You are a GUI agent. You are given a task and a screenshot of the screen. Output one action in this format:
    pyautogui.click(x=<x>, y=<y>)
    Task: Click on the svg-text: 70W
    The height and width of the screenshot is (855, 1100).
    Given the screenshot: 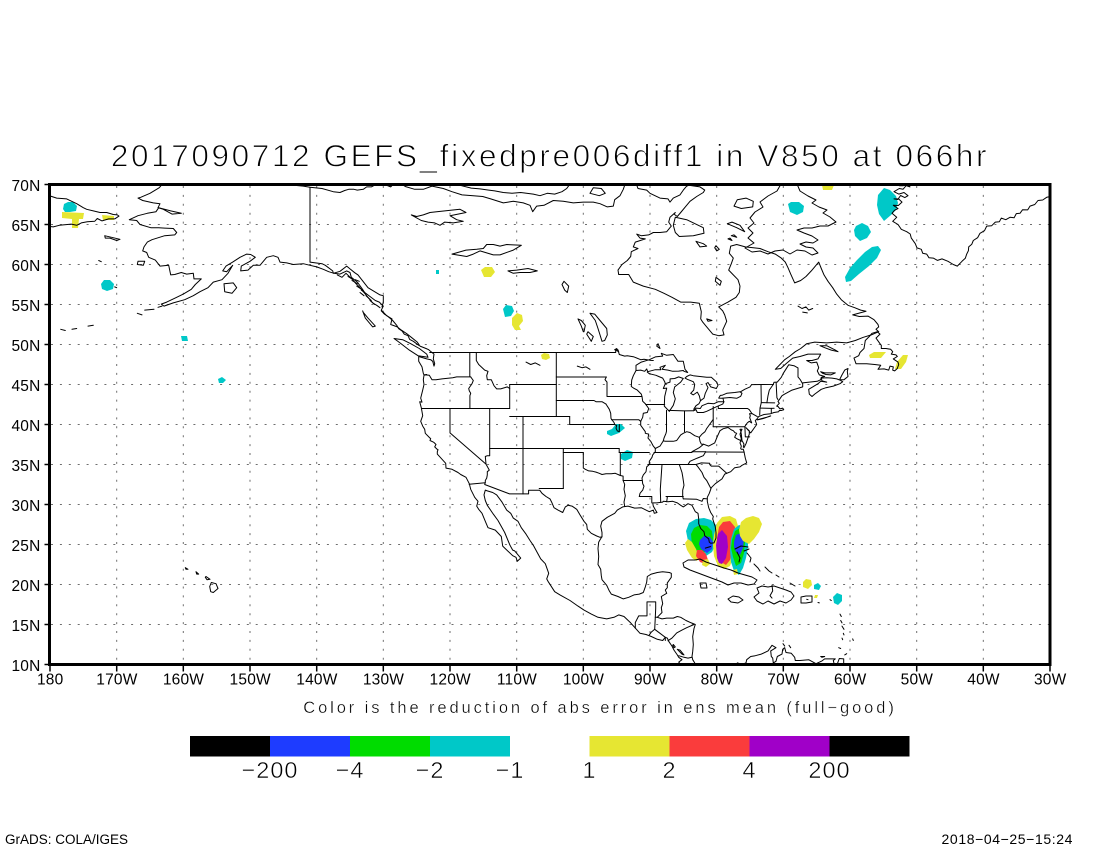 What is the action you would take?
    pyautogui.click(x=783, y=680)
    